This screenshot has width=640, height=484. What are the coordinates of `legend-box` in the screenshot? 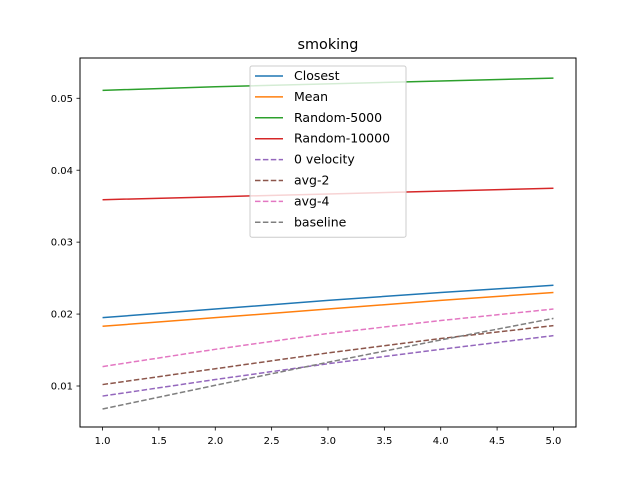 It's located at (328, 151).